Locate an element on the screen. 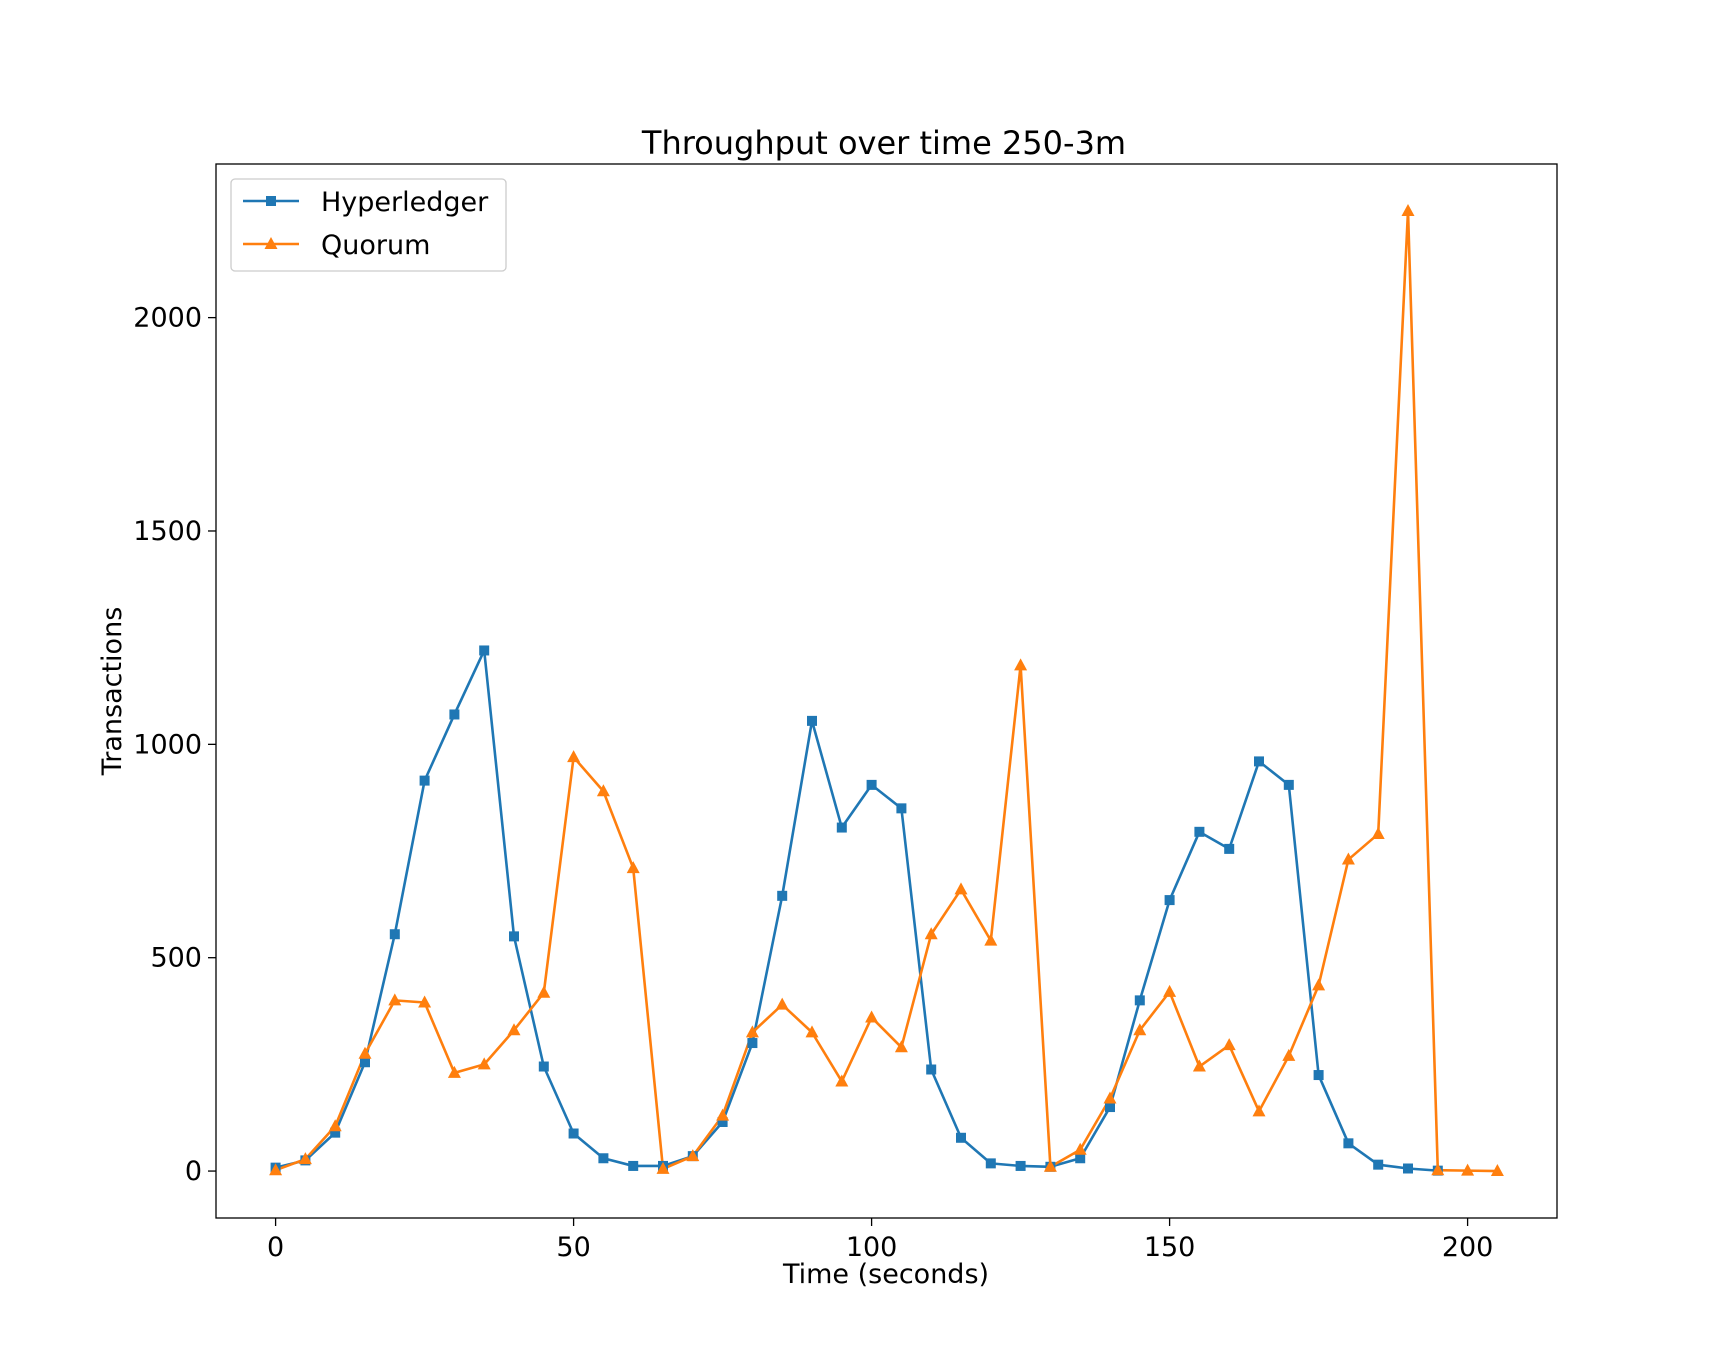 The width and height of the screenshot is (1710, 1351). x-axis-label: Time (seconds) is located at coordinates (885, 1274).